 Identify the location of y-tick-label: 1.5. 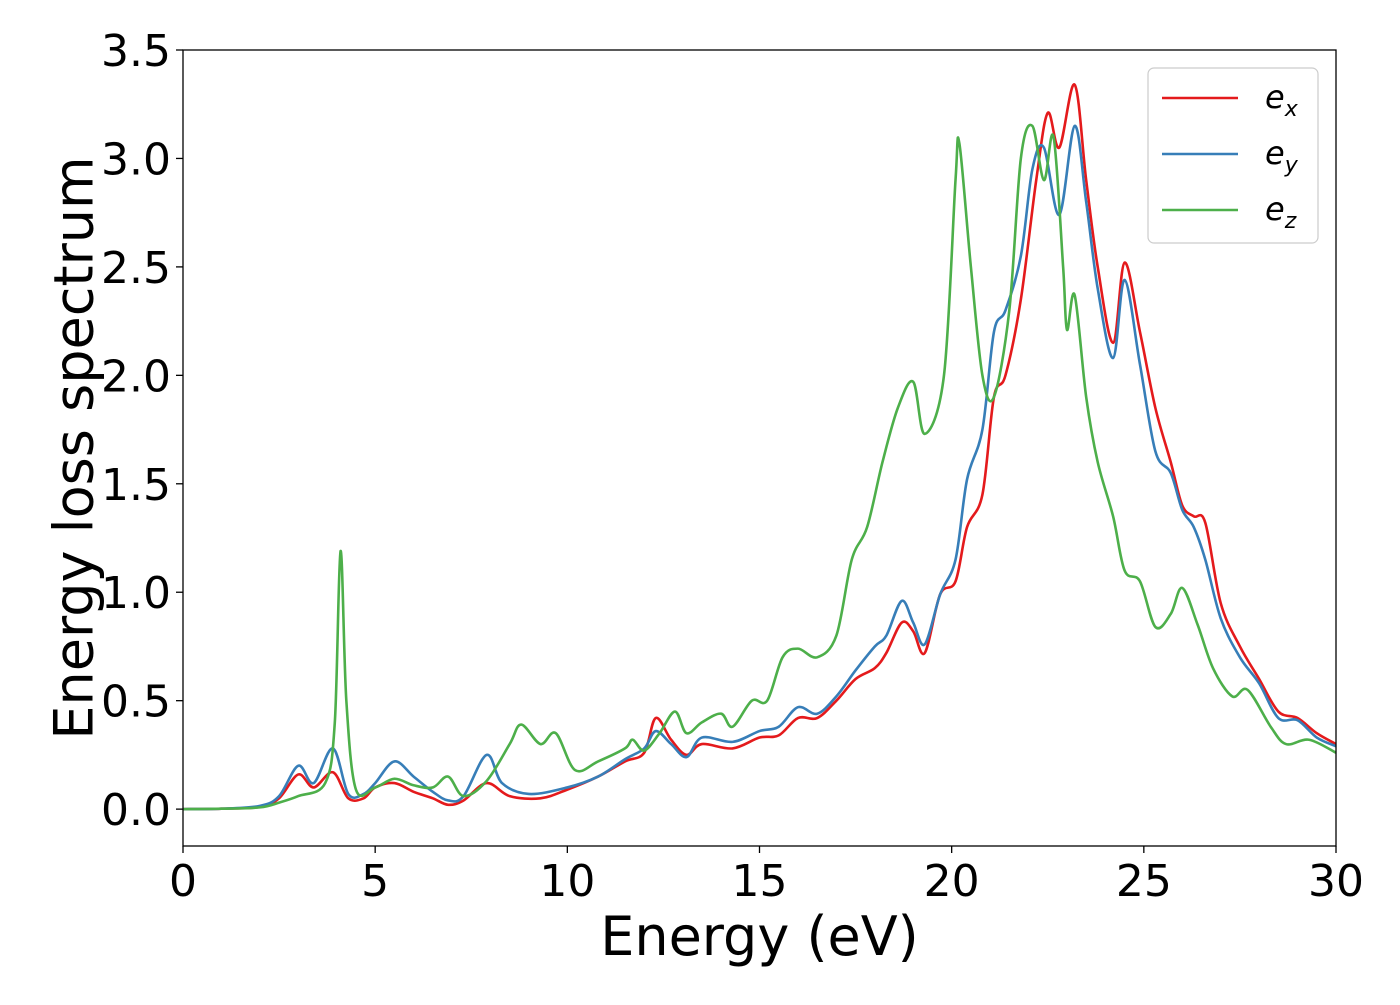
(136, 485).